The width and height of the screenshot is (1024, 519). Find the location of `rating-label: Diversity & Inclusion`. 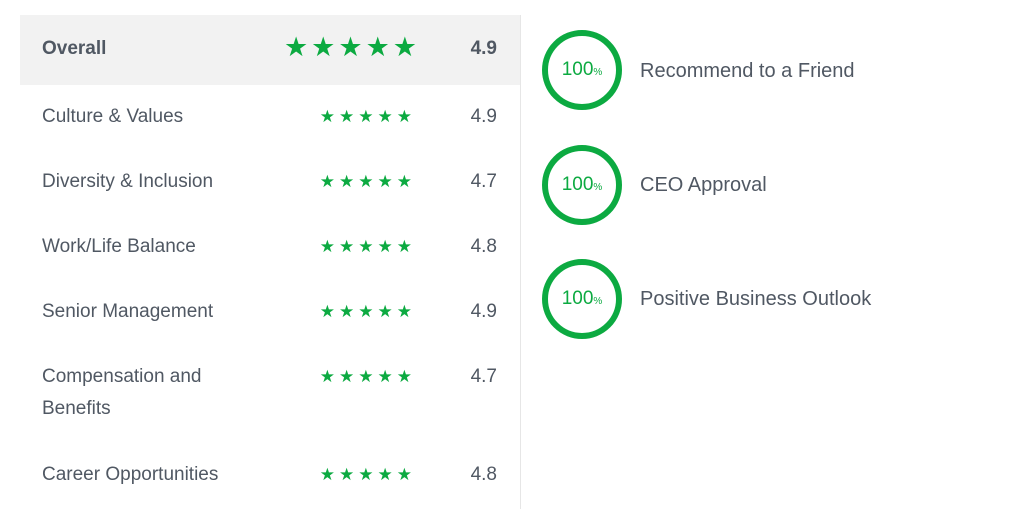

rating-label: Diversity & Inclusion is located at coordinates (128, 181).